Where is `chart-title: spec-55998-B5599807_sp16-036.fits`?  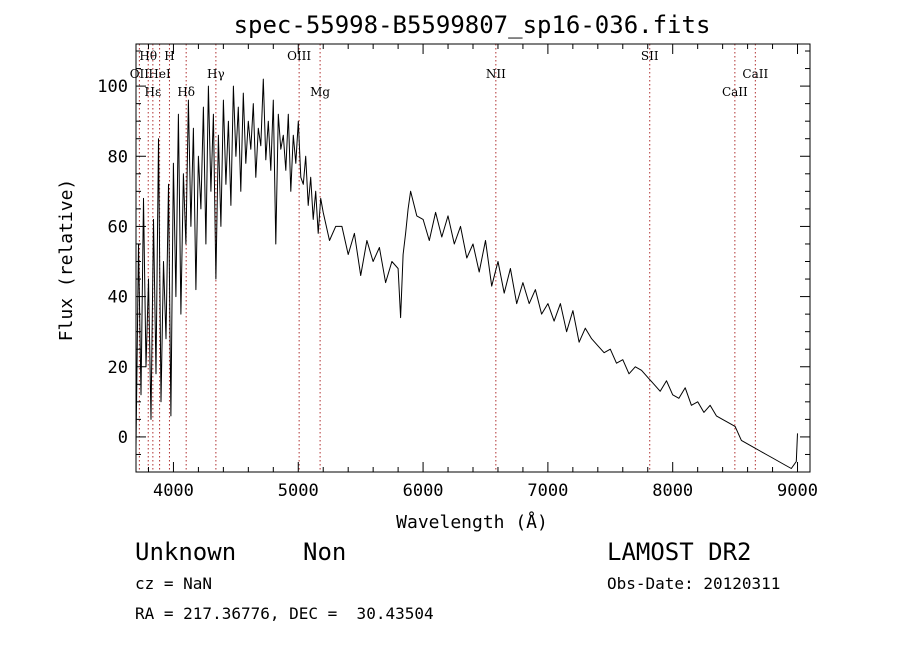
chart-title: spec-55998-B5599807_sp16-036.fits is located at coordinates (472, 25).